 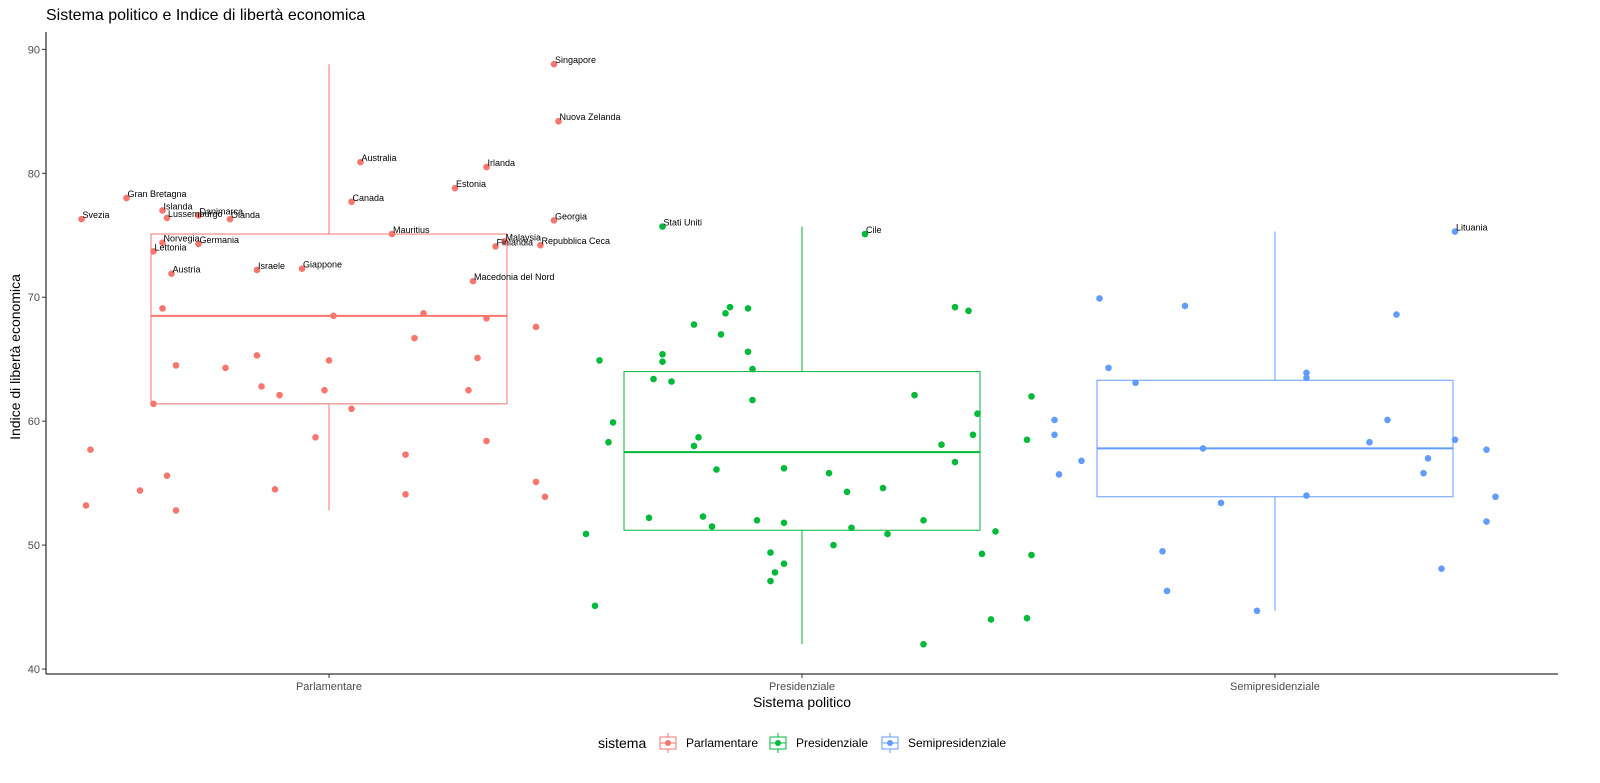 I want to click on legend-label: Presidenziale, so click(x=832, y=743).